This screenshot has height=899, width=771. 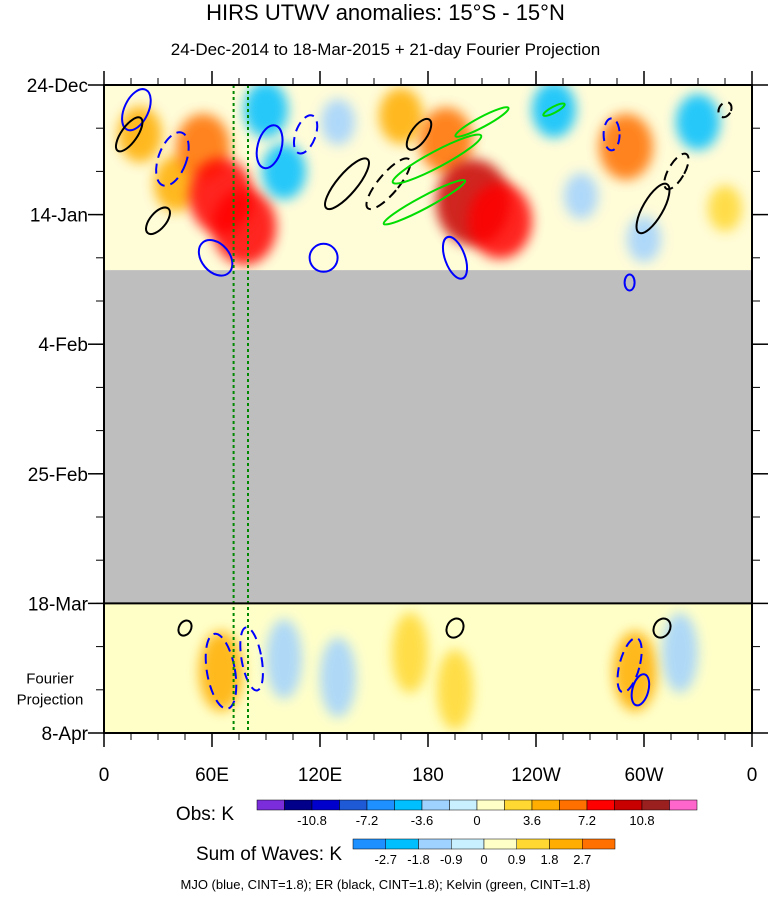 I want to click on x-tick-label: 60E, so click(x=212, y=775).